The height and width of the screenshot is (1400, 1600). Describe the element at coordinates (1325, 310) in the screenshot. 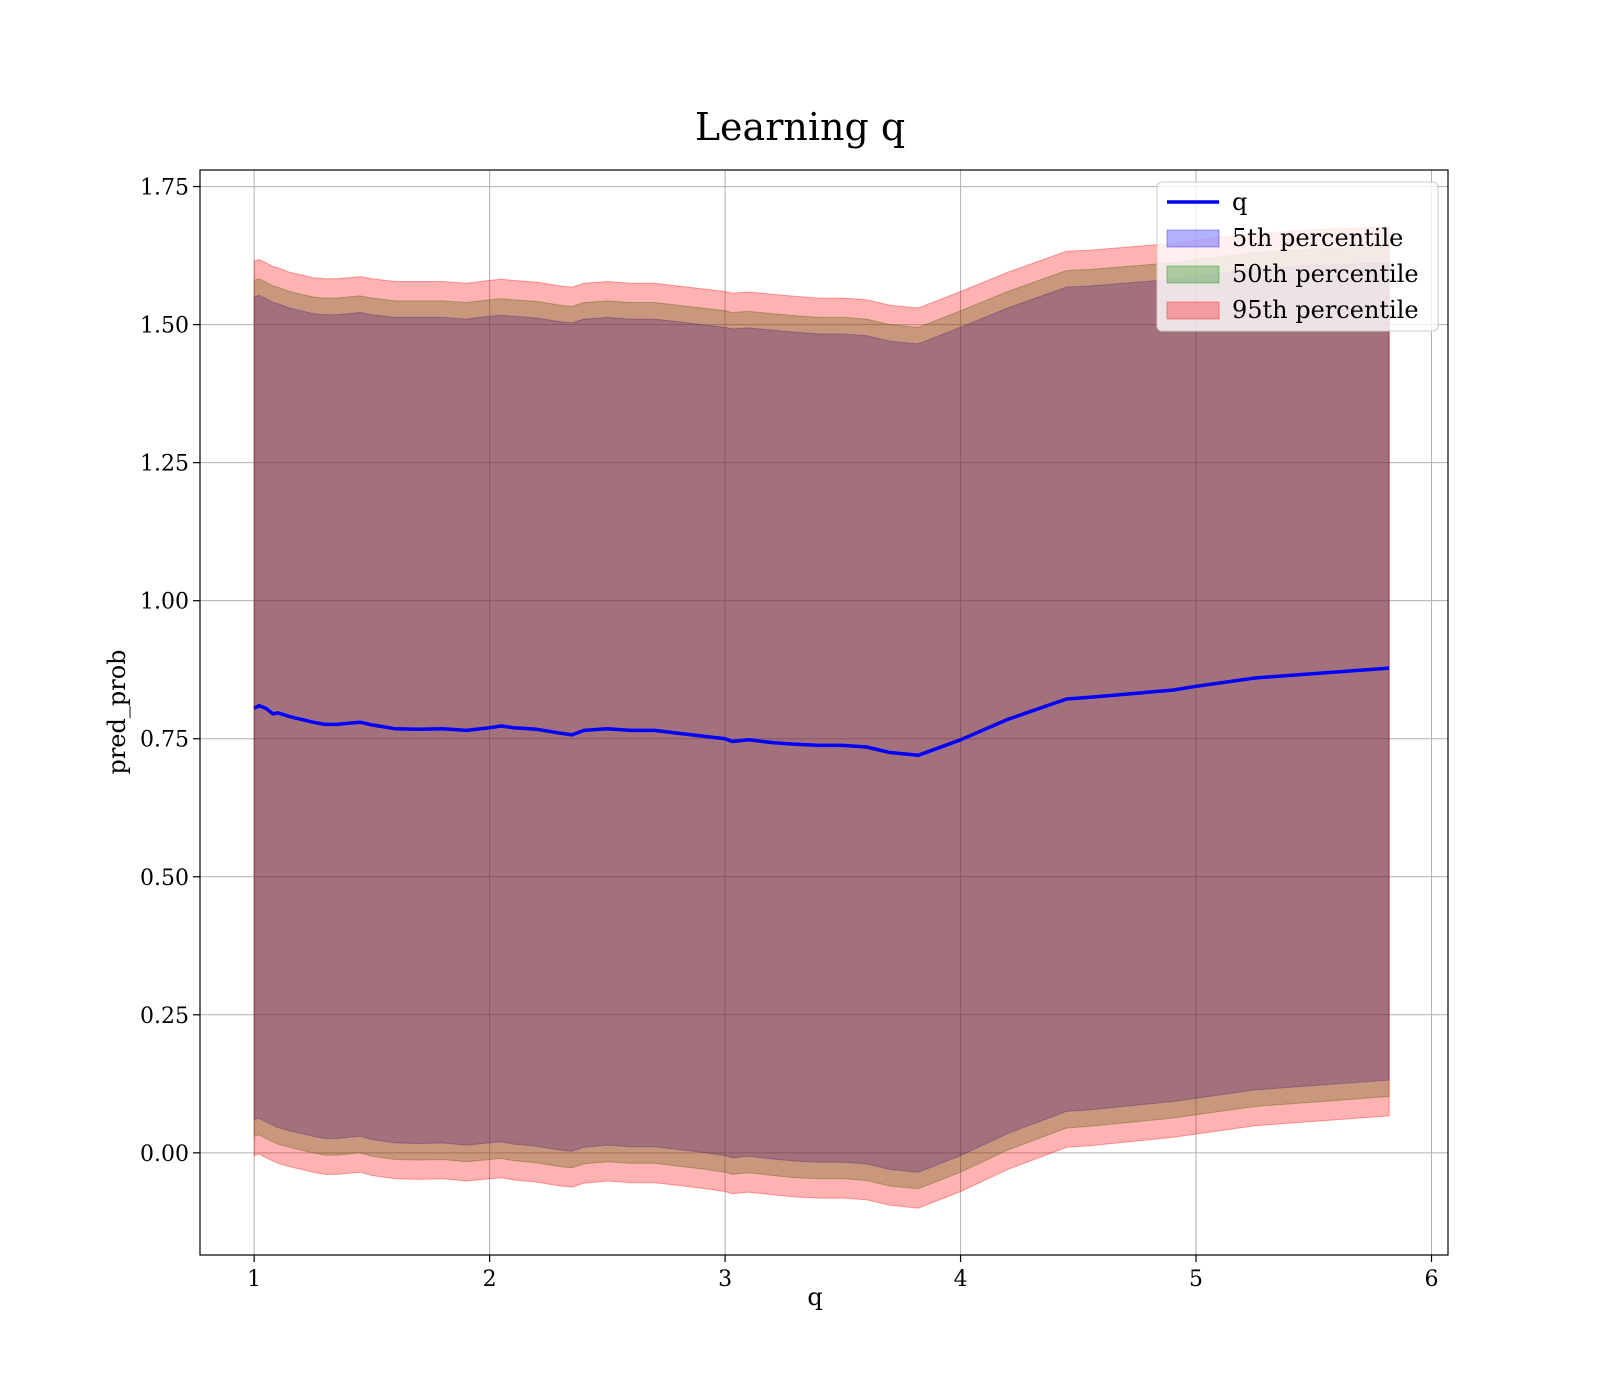

I see `legend-label: 95th percentile` at that location.